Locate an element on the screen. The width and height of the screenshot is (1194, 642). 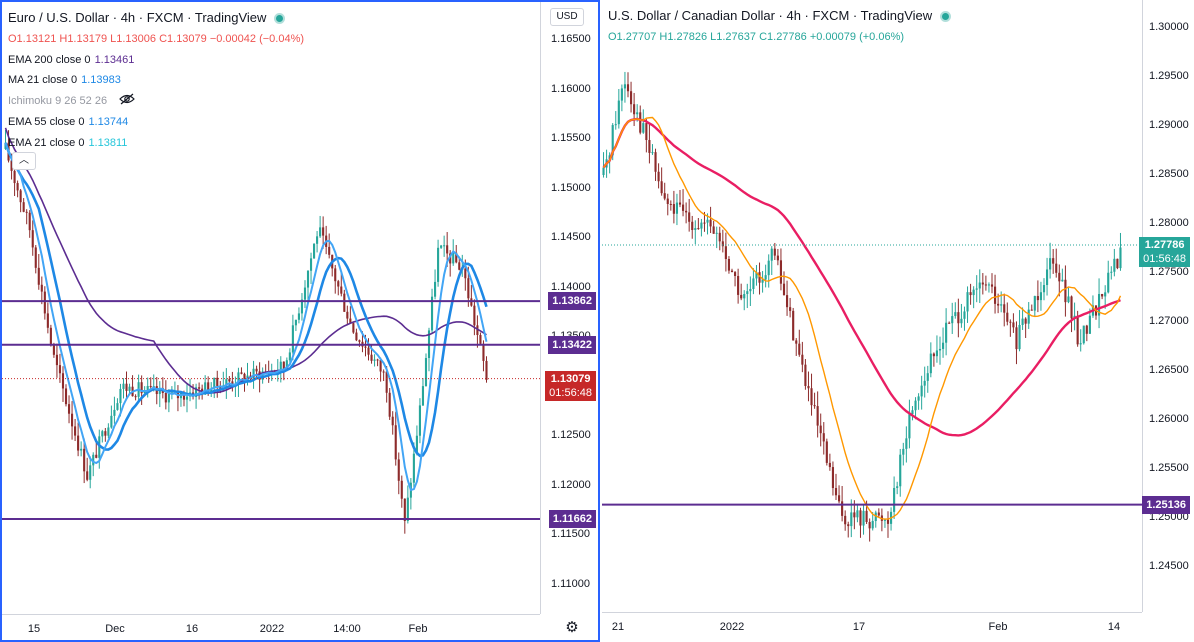
chart-settings-gear-icon: ⚙ is located at coordinates (572, 627).